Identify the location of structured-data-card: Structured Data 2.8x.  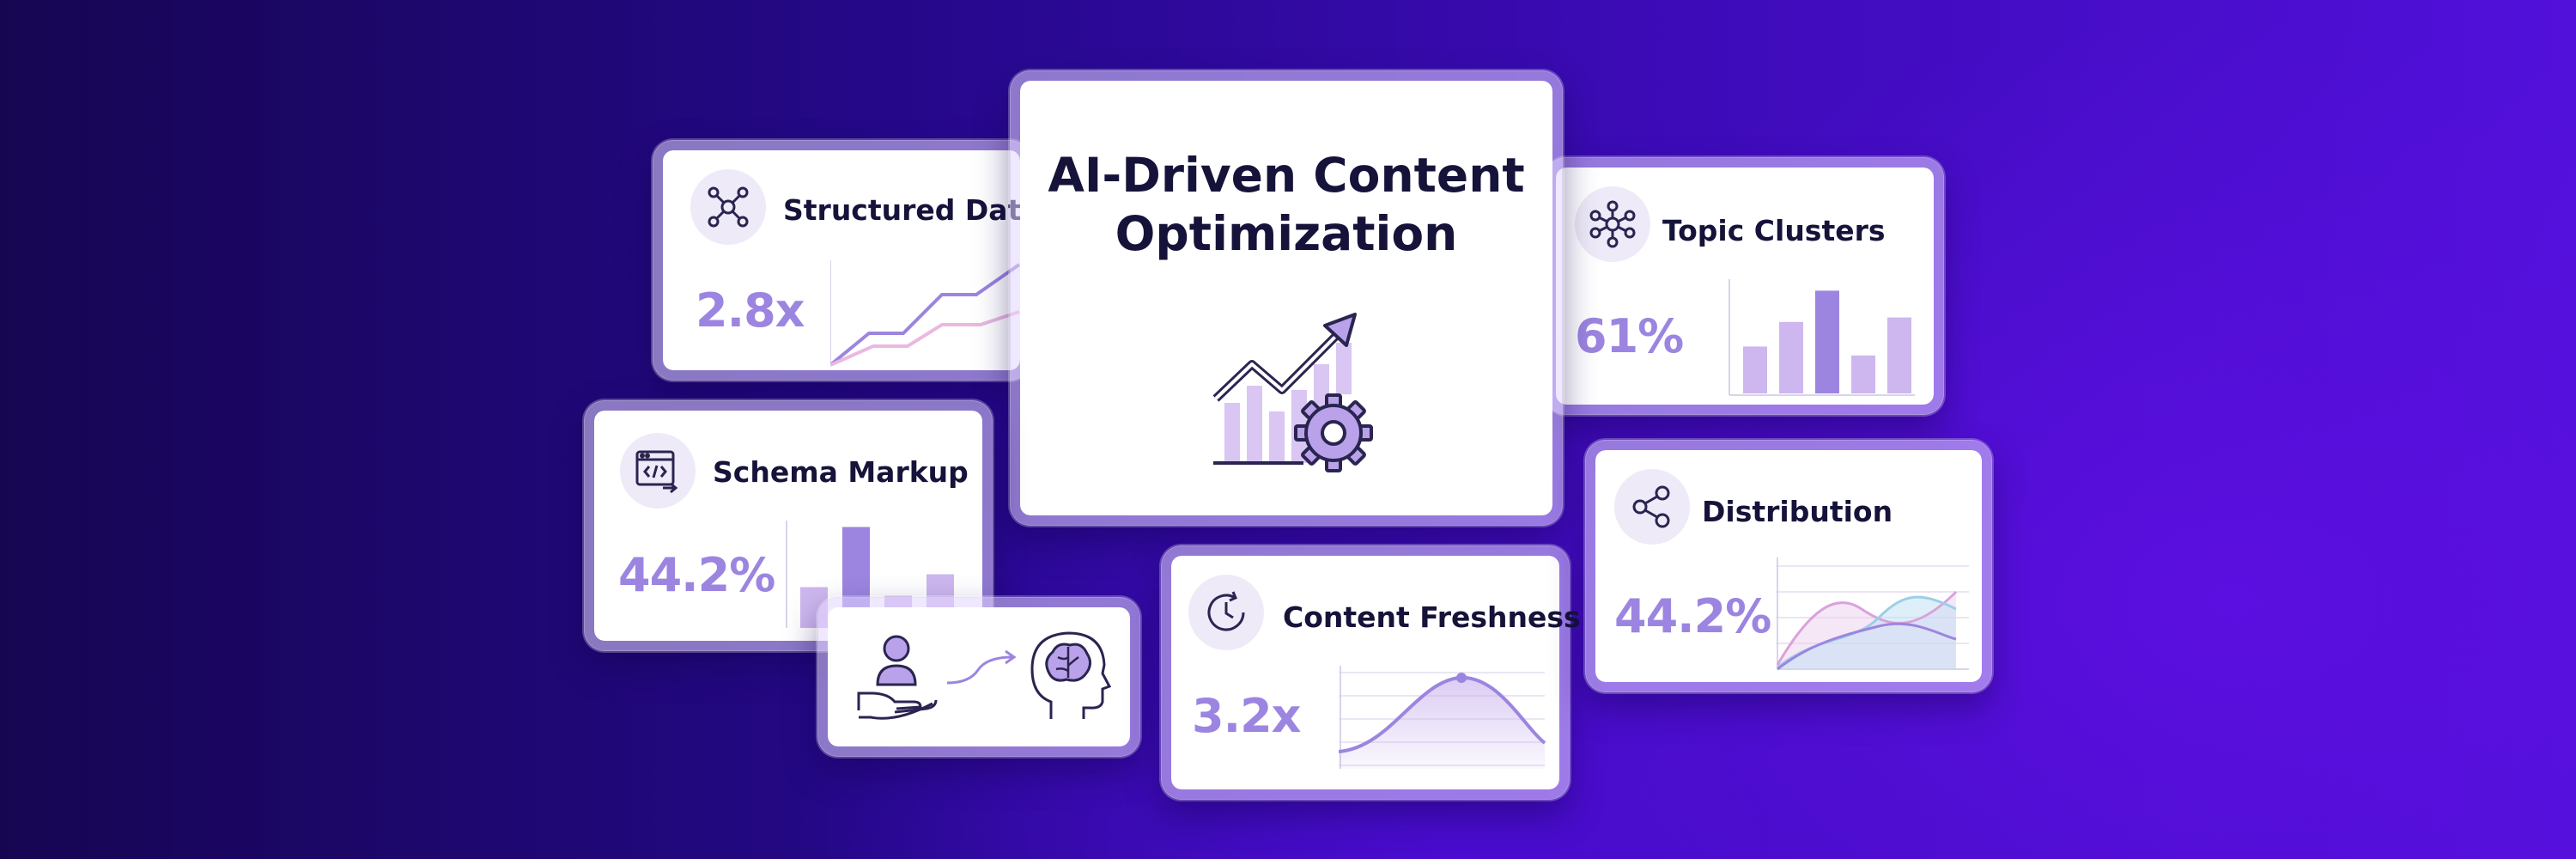
(847, 260).